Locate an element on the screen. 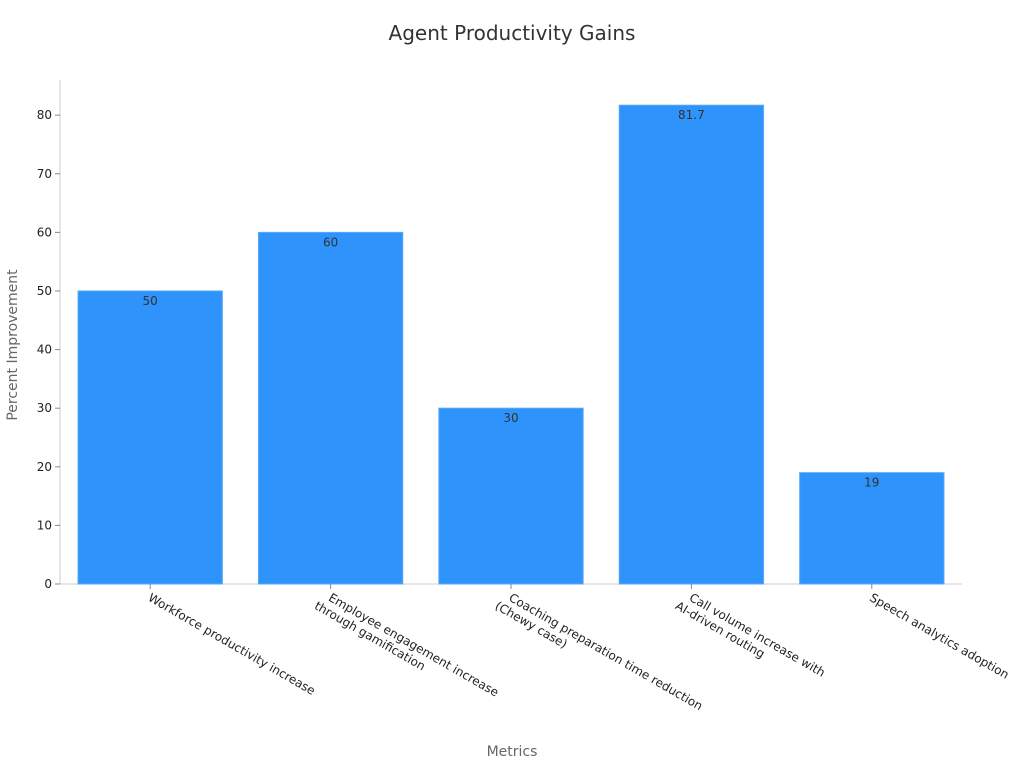 This screenshot has height=768, width=1024. bar-data-label: 60 is located at coordinates (330, 242).